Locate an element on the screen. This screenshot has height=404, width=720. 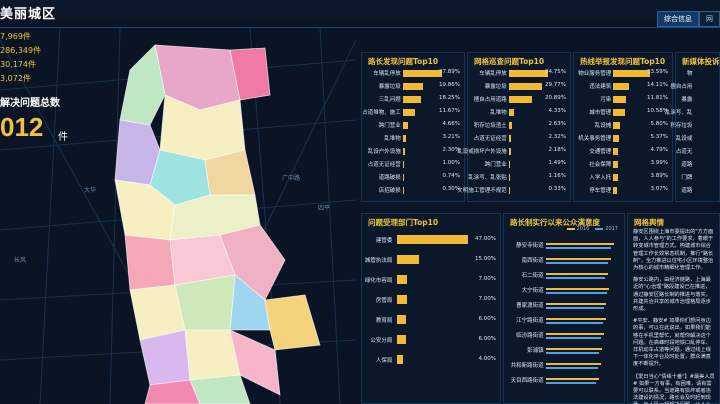
ranking-row: 社会保障 3.99% is located at coordinates (623, 164).